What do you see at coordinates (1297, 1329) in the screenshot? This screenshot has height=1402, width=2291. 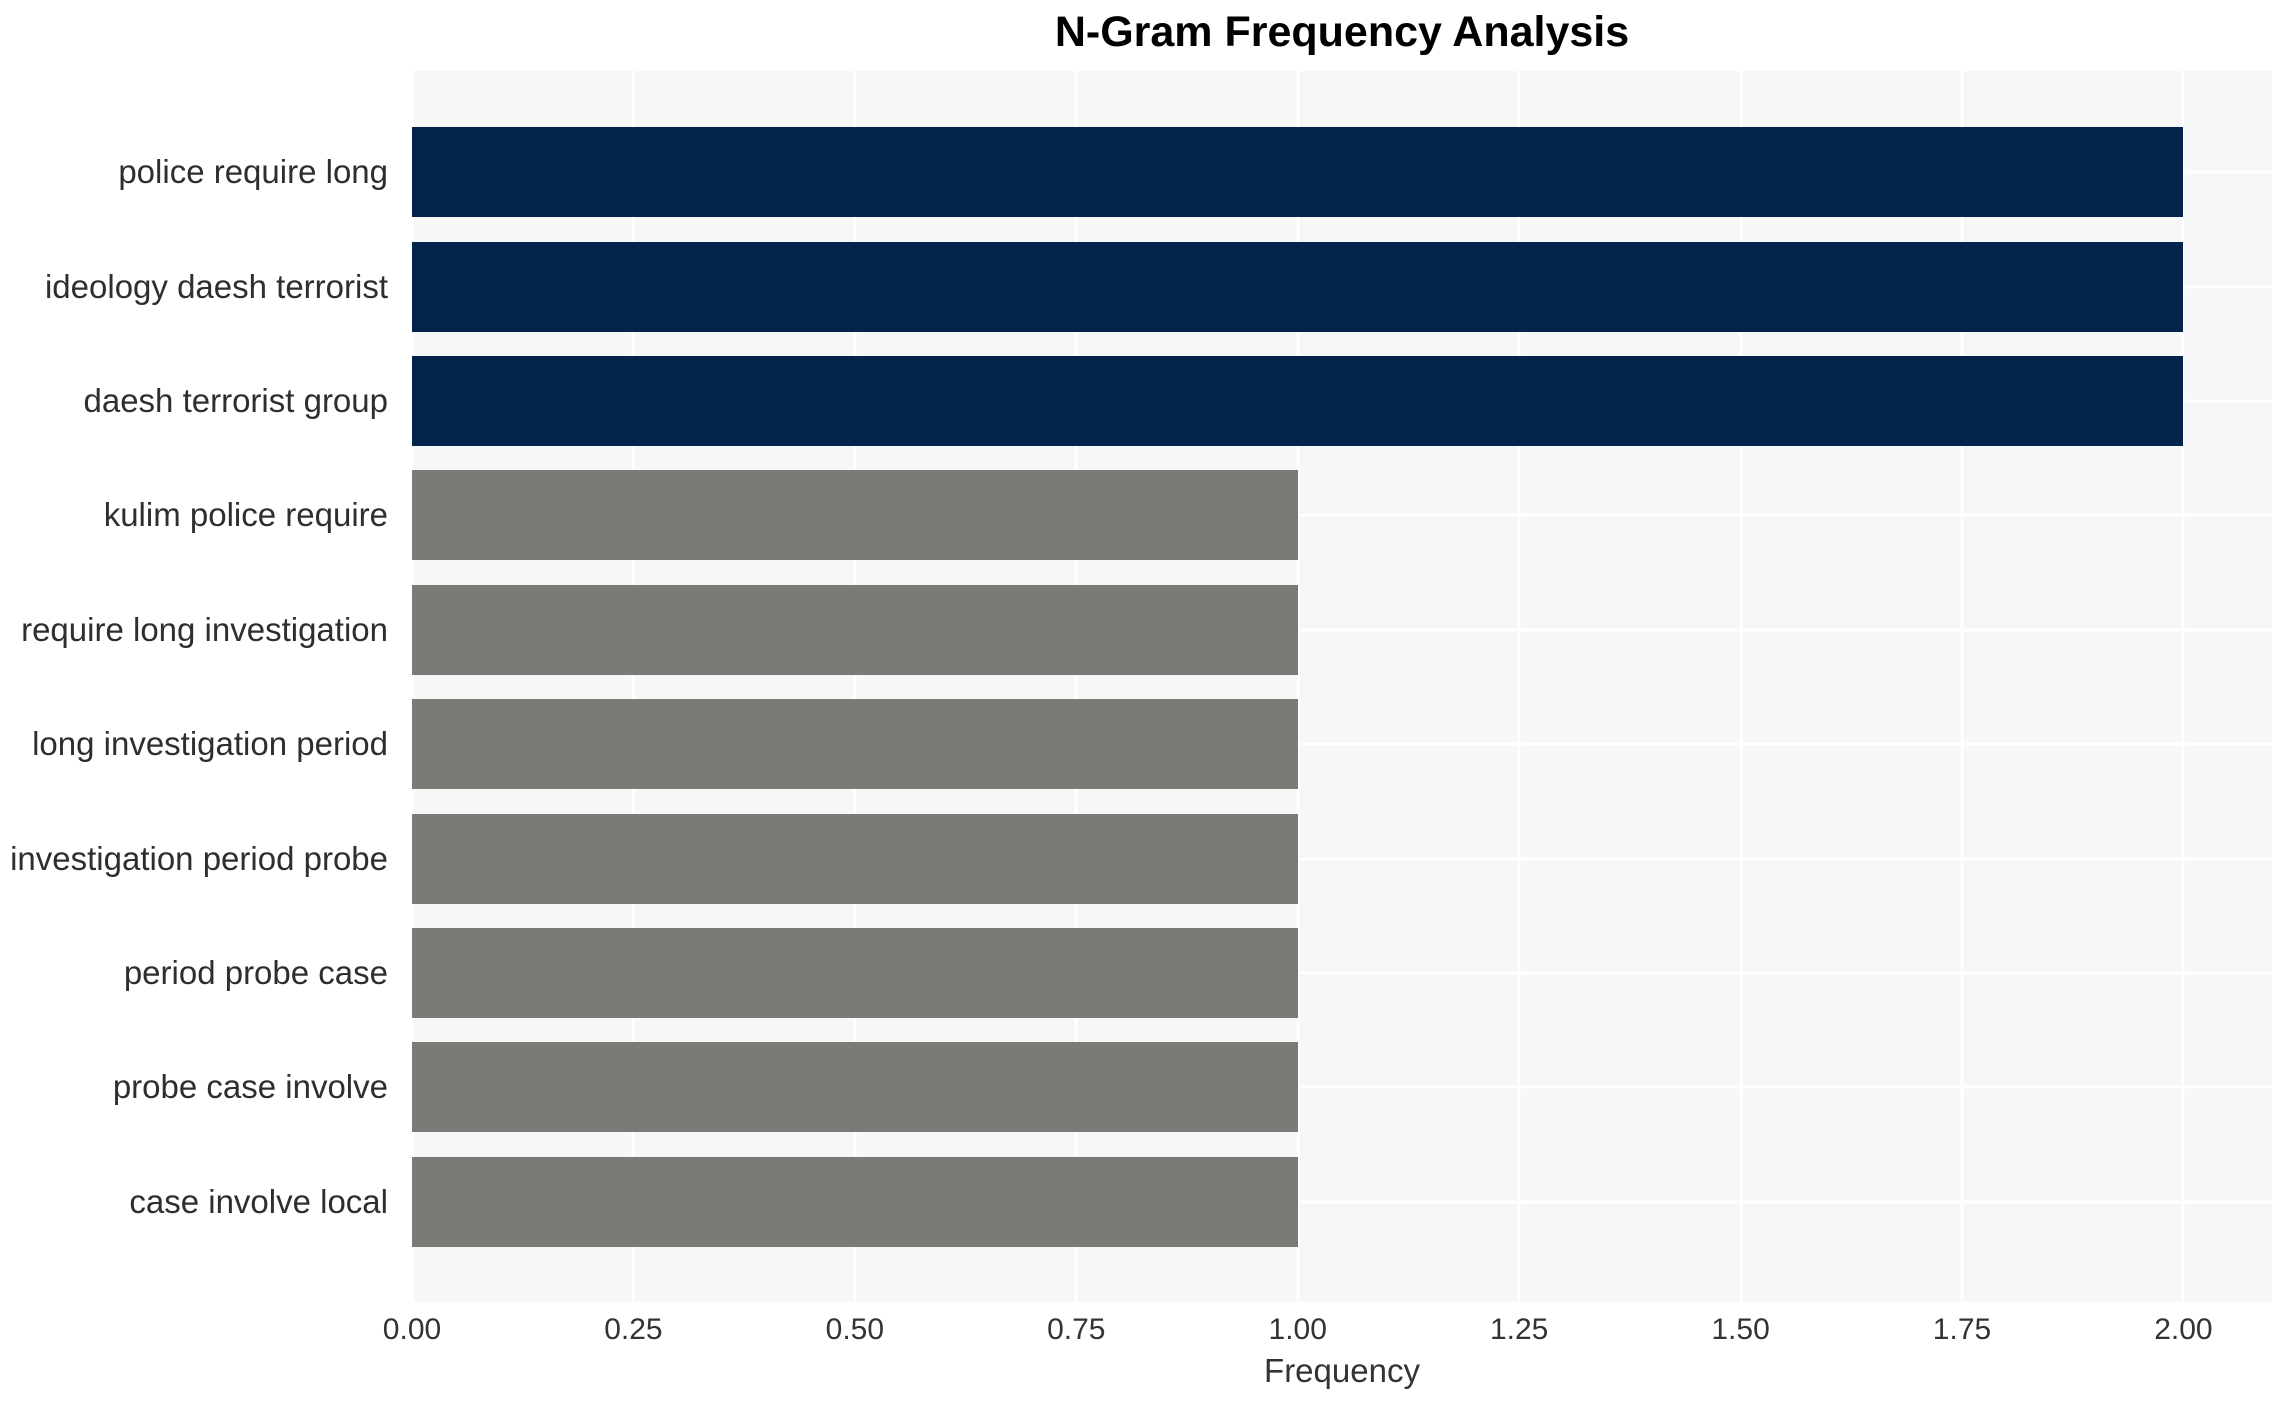 I see `x-tick-label: 1.00` at bounding box center [1297, 1329].